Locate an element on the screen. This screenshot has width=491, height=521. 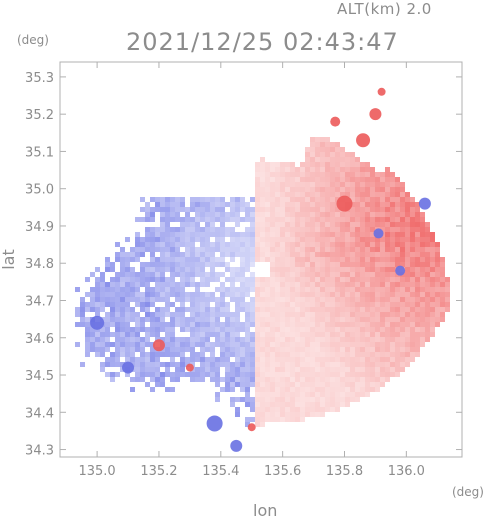
y-tick-label: 34.5 is located at coordinates (39, 376).